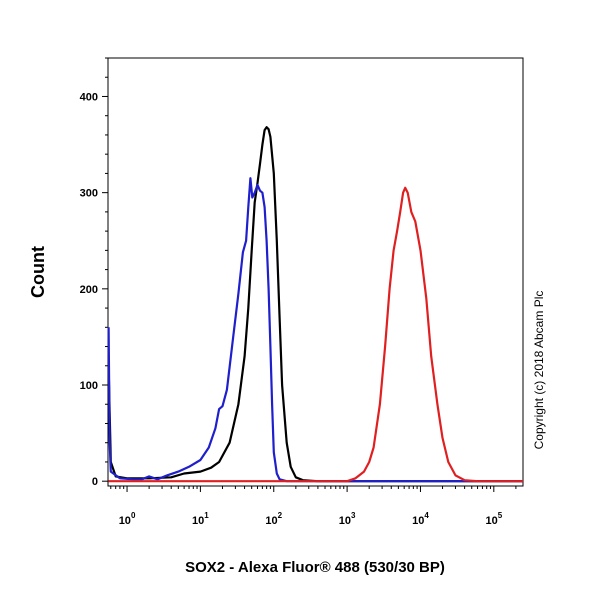 This screenshot has height=605, width=600. I want to click on x-tick-label: 10⁴, so click(420, 519).